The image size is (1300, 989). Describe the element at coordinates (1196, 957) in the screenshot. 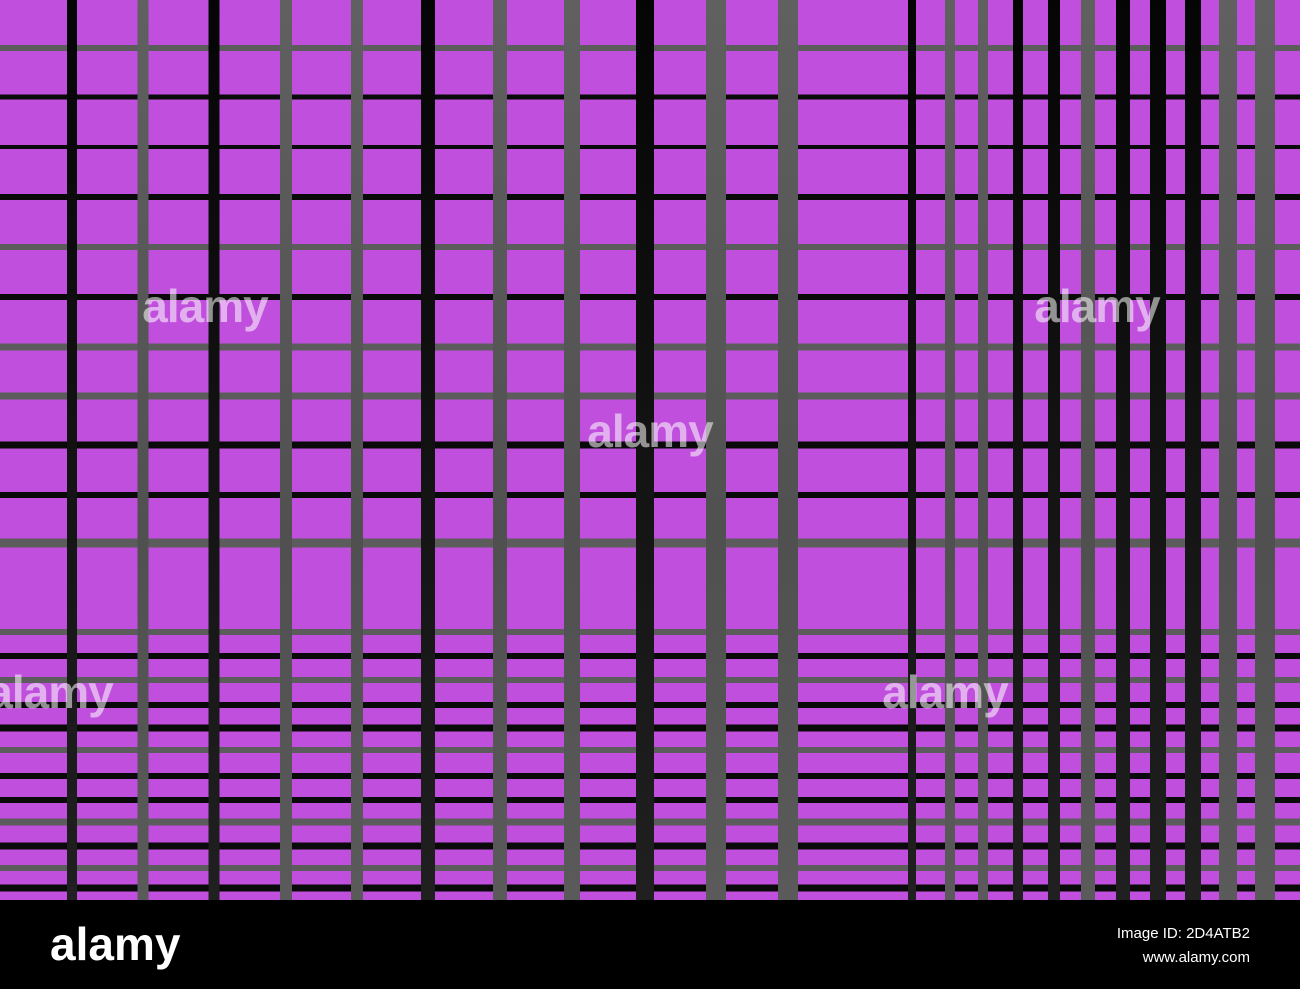

I see `footer-url: www.alamy.com` at that location.